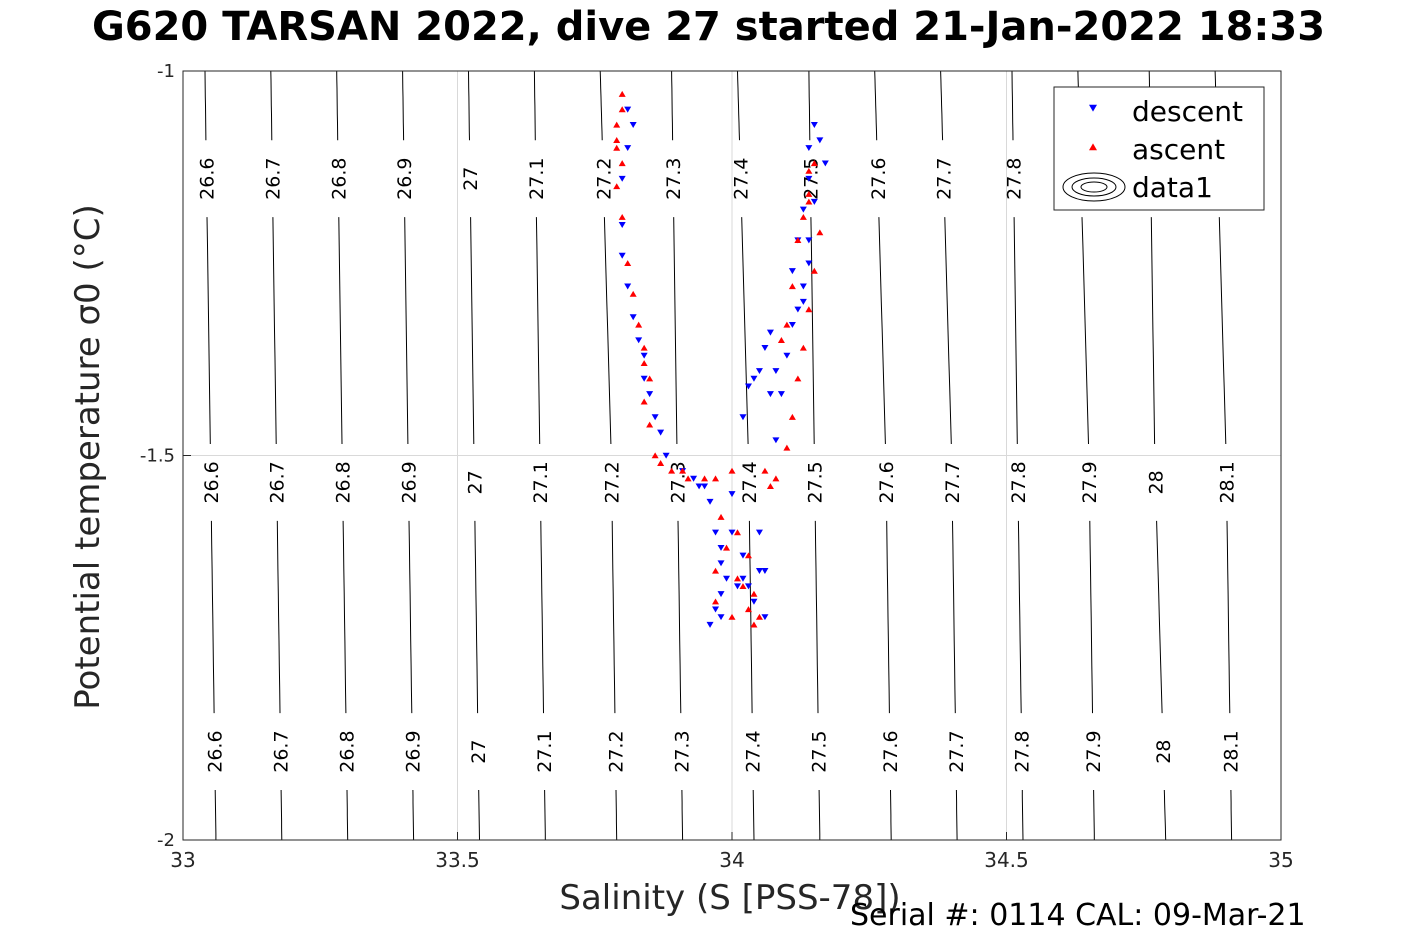  What do you see at coordinates (88, 457) in the screenshot?
I see `y-axis-label: Potential temperature σ0 (°C)` at bounding box center [88, 457].